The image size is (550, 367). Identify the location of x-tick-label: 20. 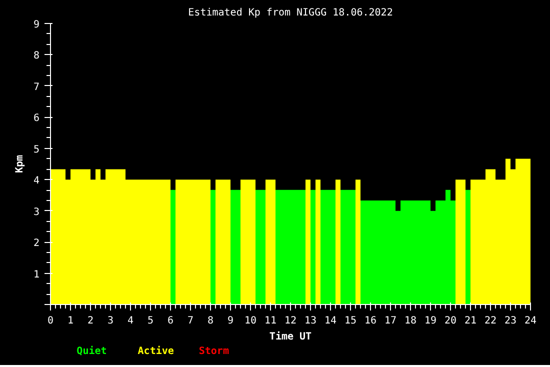
(450, 321).